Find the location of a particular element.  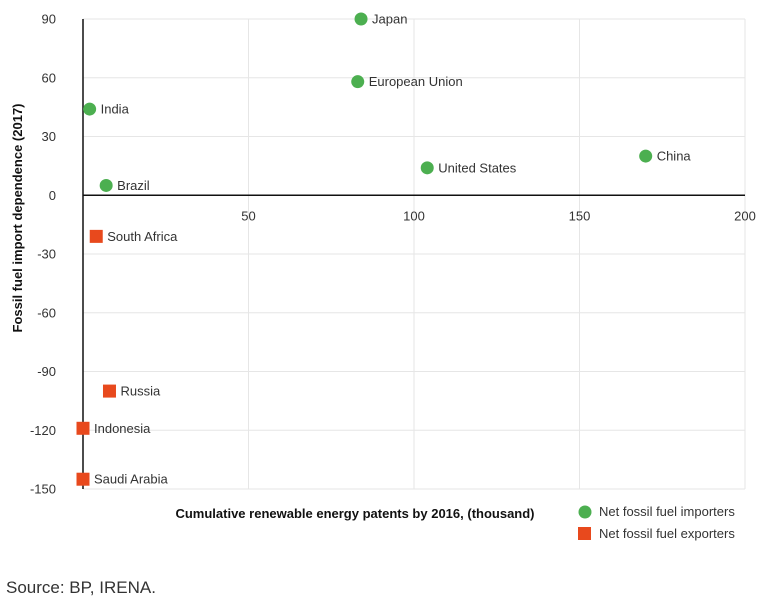

point-india is located at coordinates (90, 109).